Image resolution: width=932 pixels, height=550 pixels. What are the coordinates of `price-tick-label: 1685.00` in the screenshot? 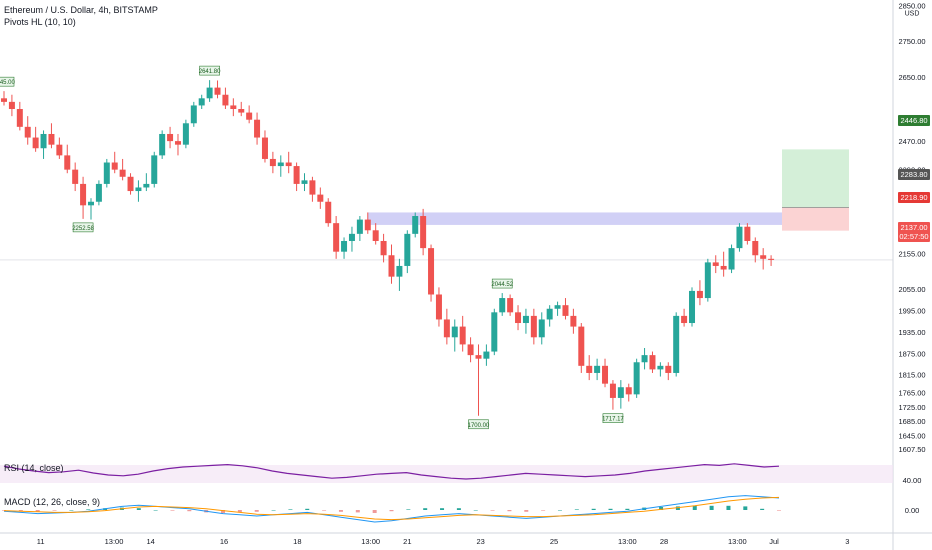 It's located at (911, 421).